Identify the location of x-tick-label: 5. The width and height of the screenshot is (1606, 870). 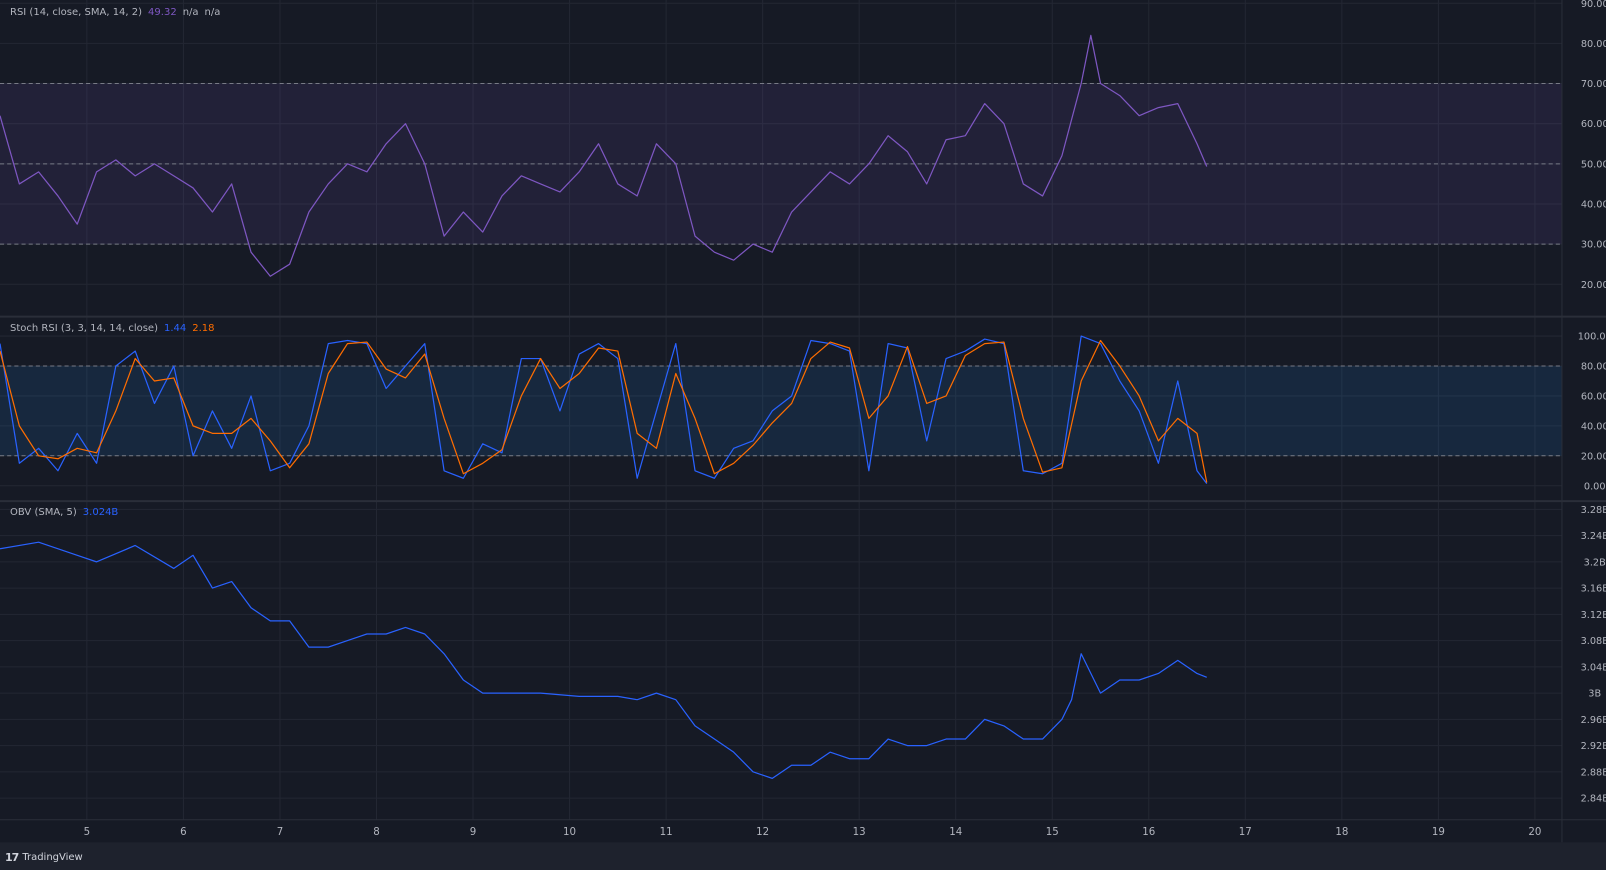
(87, 832).